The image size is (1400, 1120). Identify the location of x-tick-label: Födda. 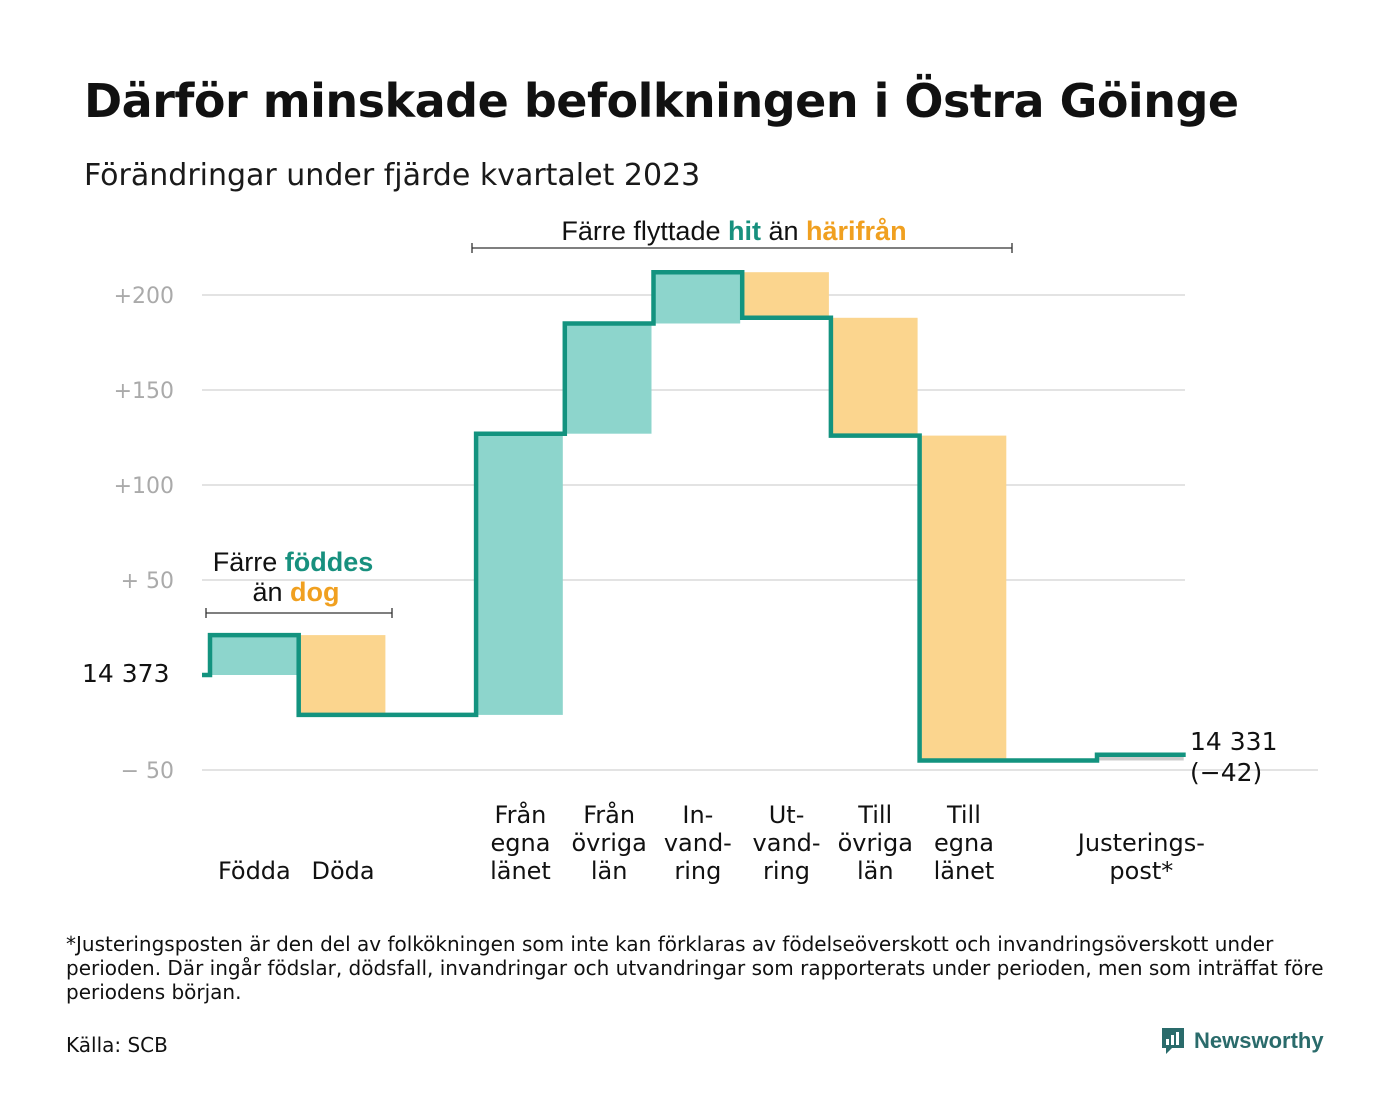
(254, 871).